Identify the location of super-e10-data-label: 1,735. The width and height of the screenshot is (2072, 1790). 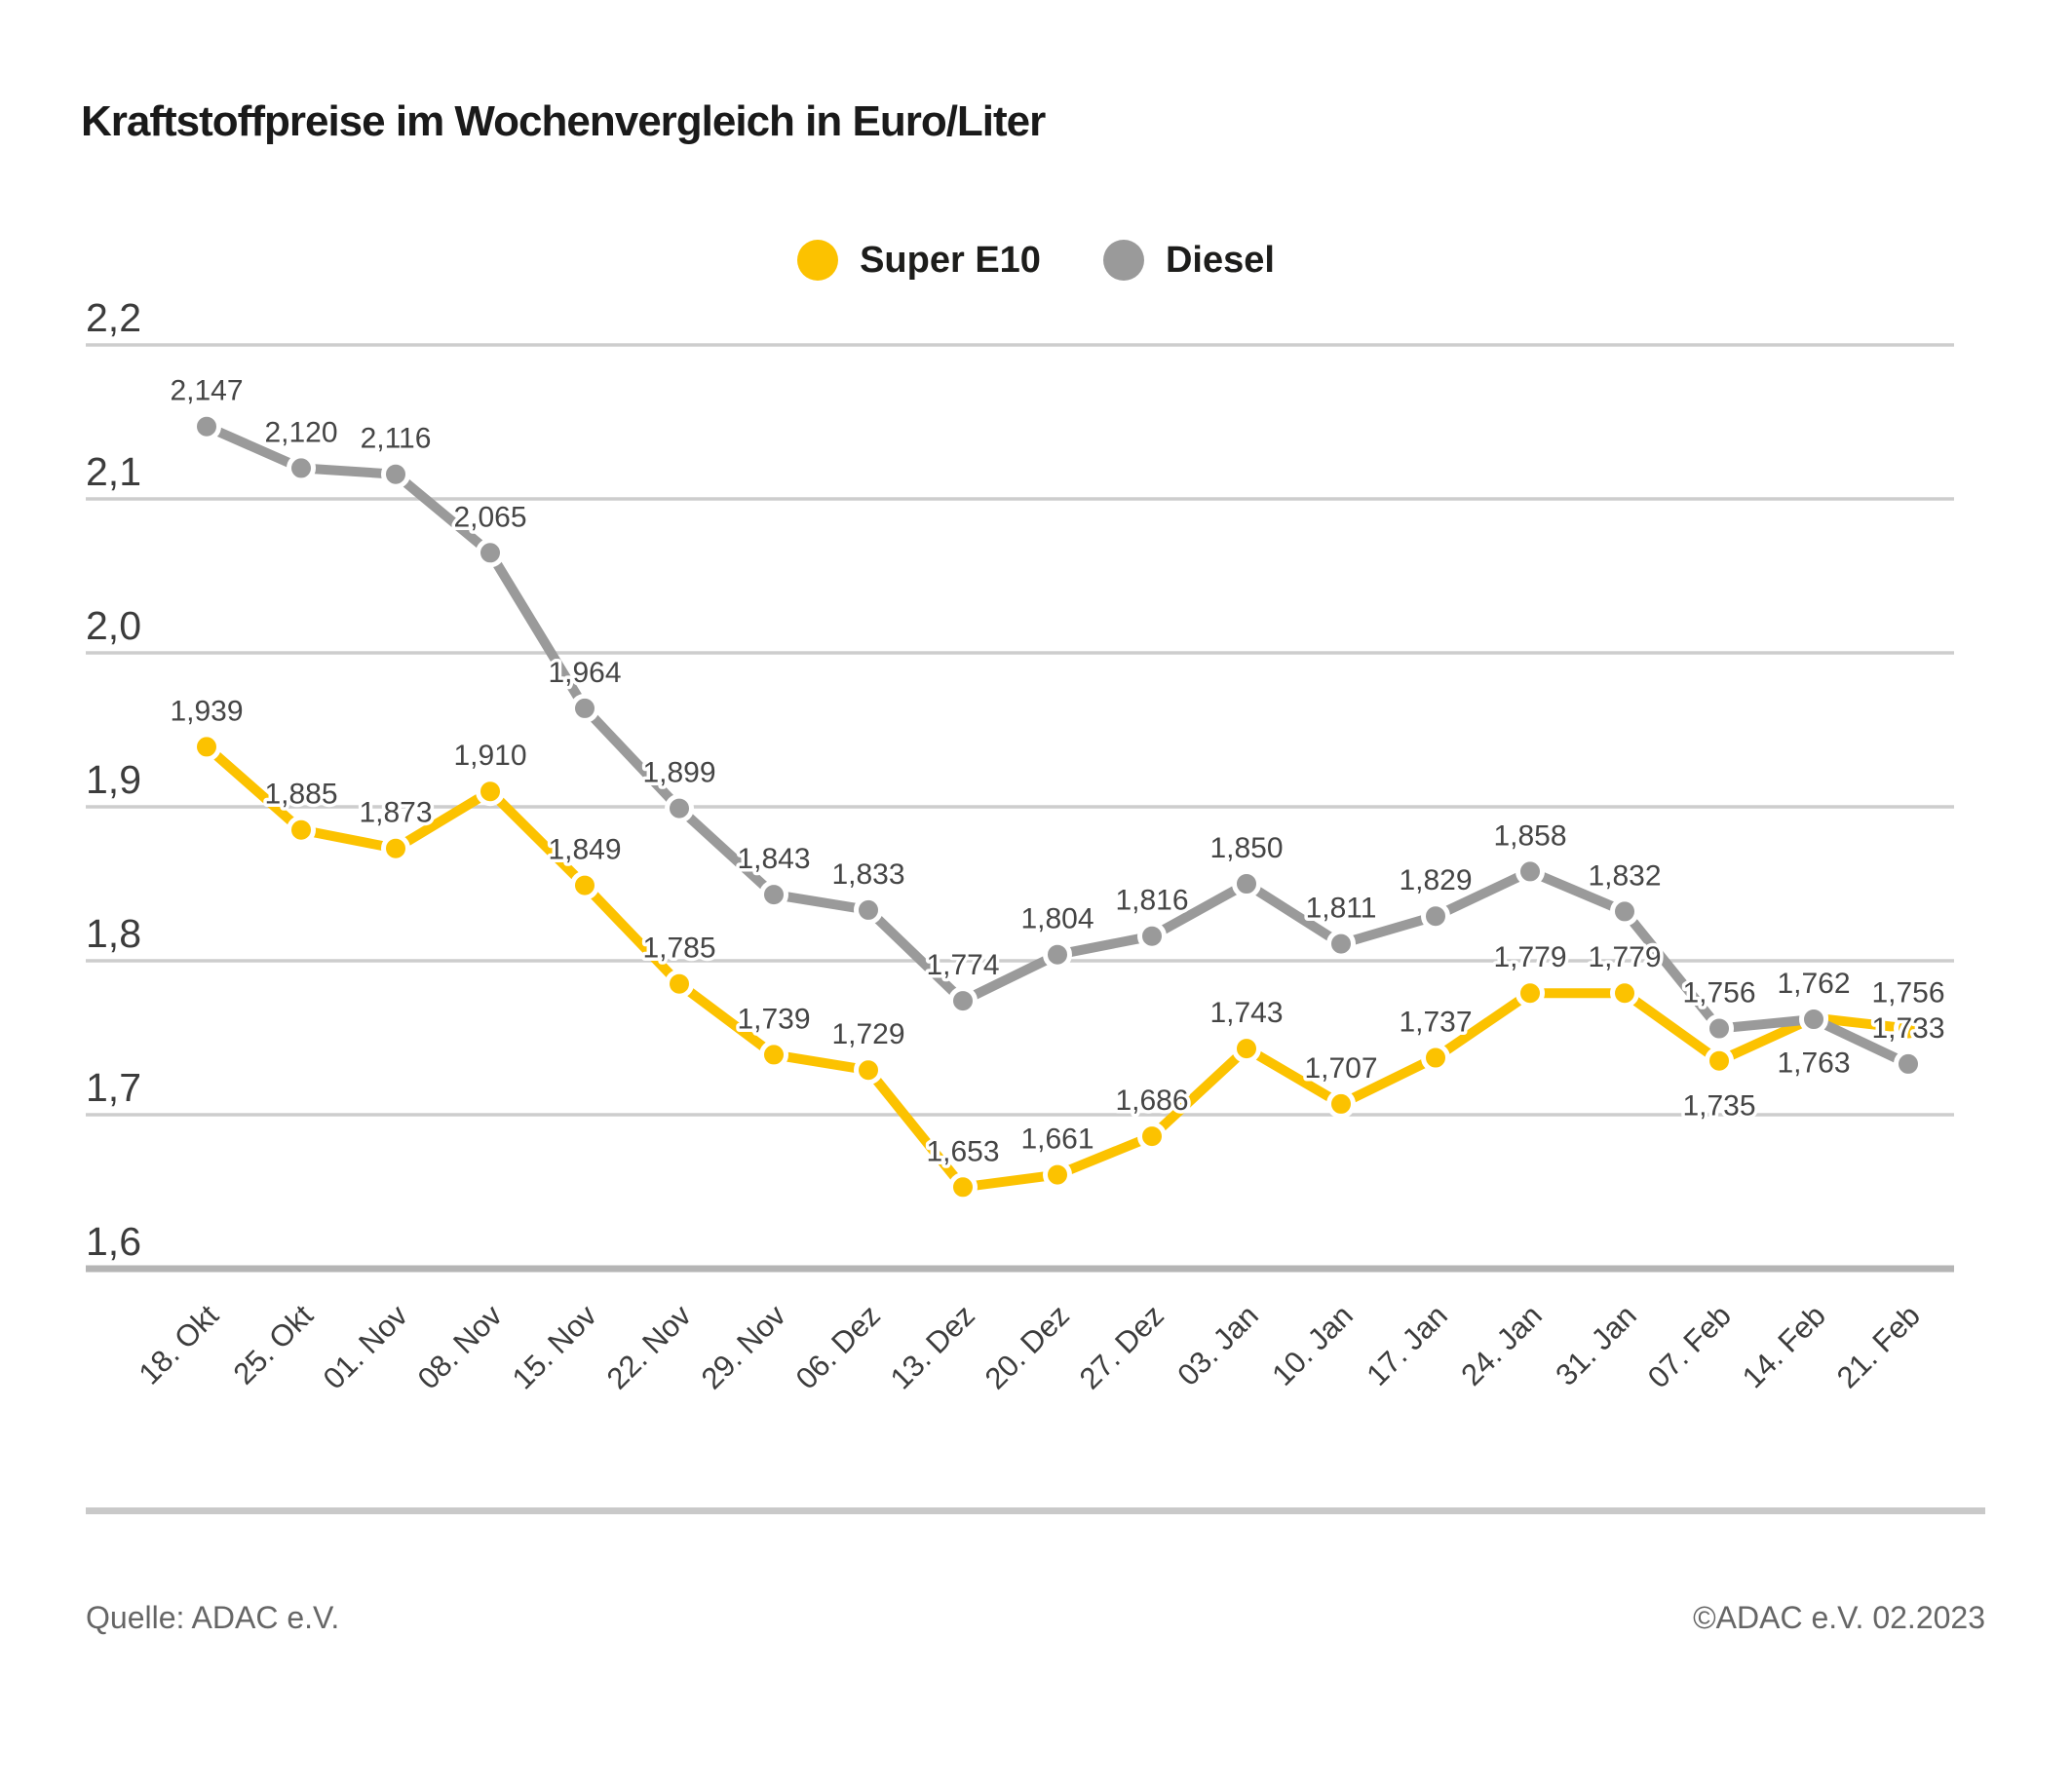
(1718, 1107).